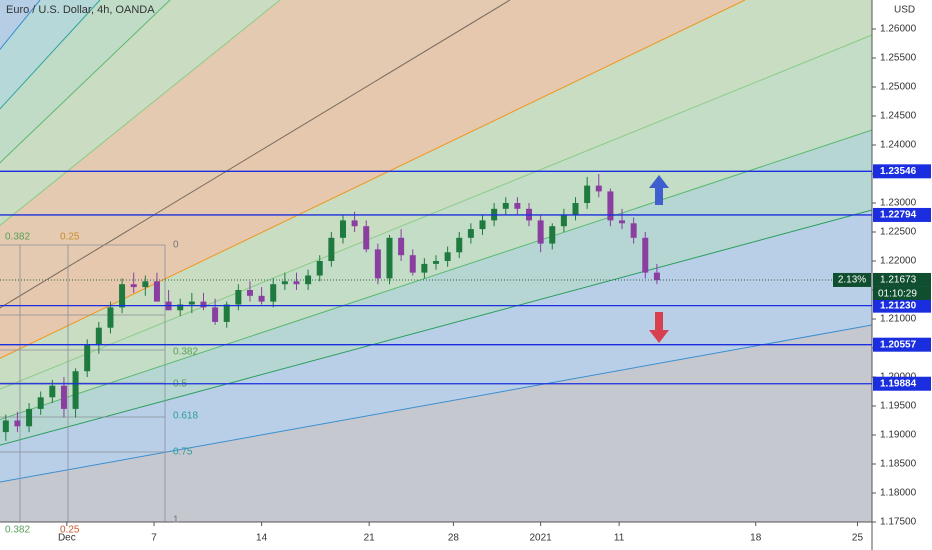 The image size is (932, 550). I want to click on y-tick-label: 1.24500, so click(898, 116).